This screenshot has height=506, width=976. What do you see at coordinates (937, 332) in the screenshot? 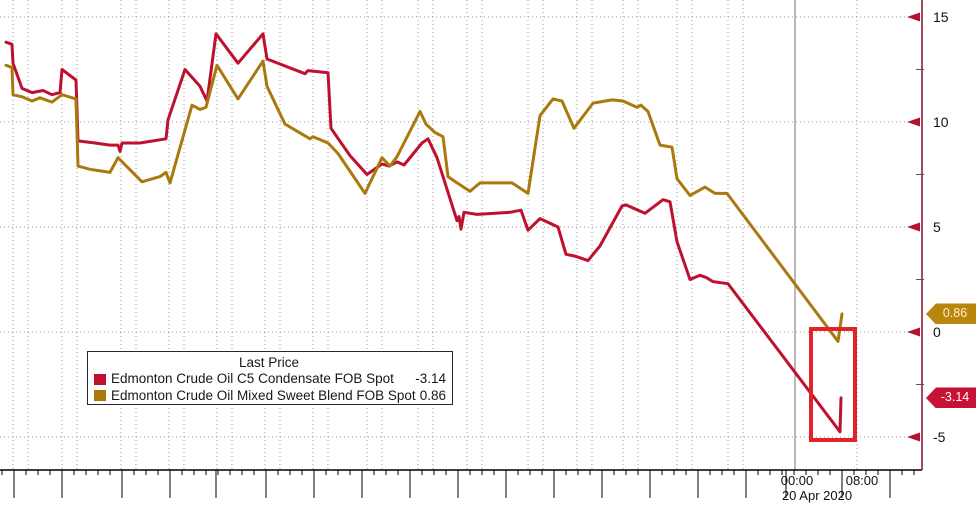
I see `y-axis-tick-label: 0` at bounding box center [937, 332].